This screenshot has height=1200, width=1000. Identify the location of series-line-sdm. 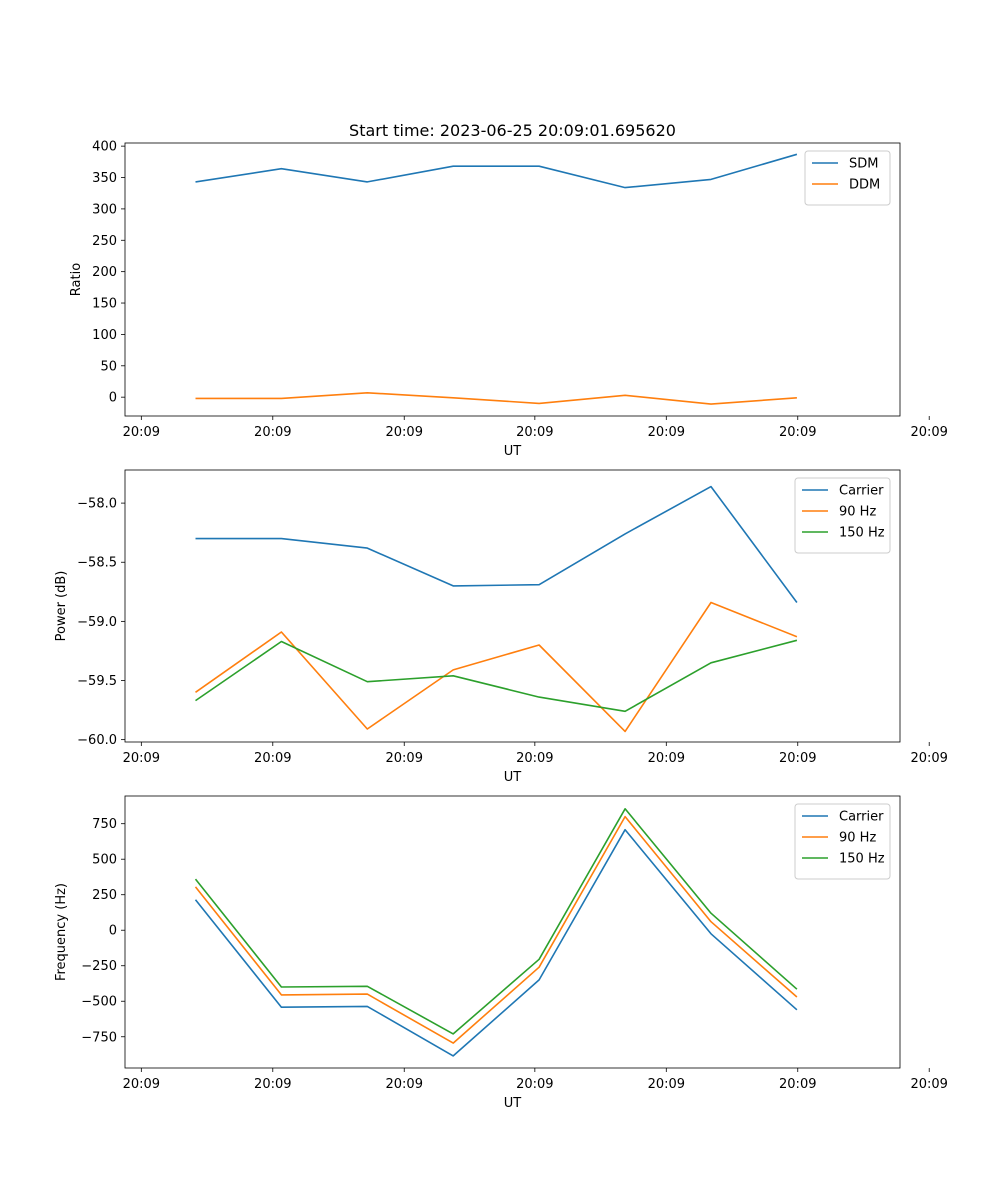
(496, 171).